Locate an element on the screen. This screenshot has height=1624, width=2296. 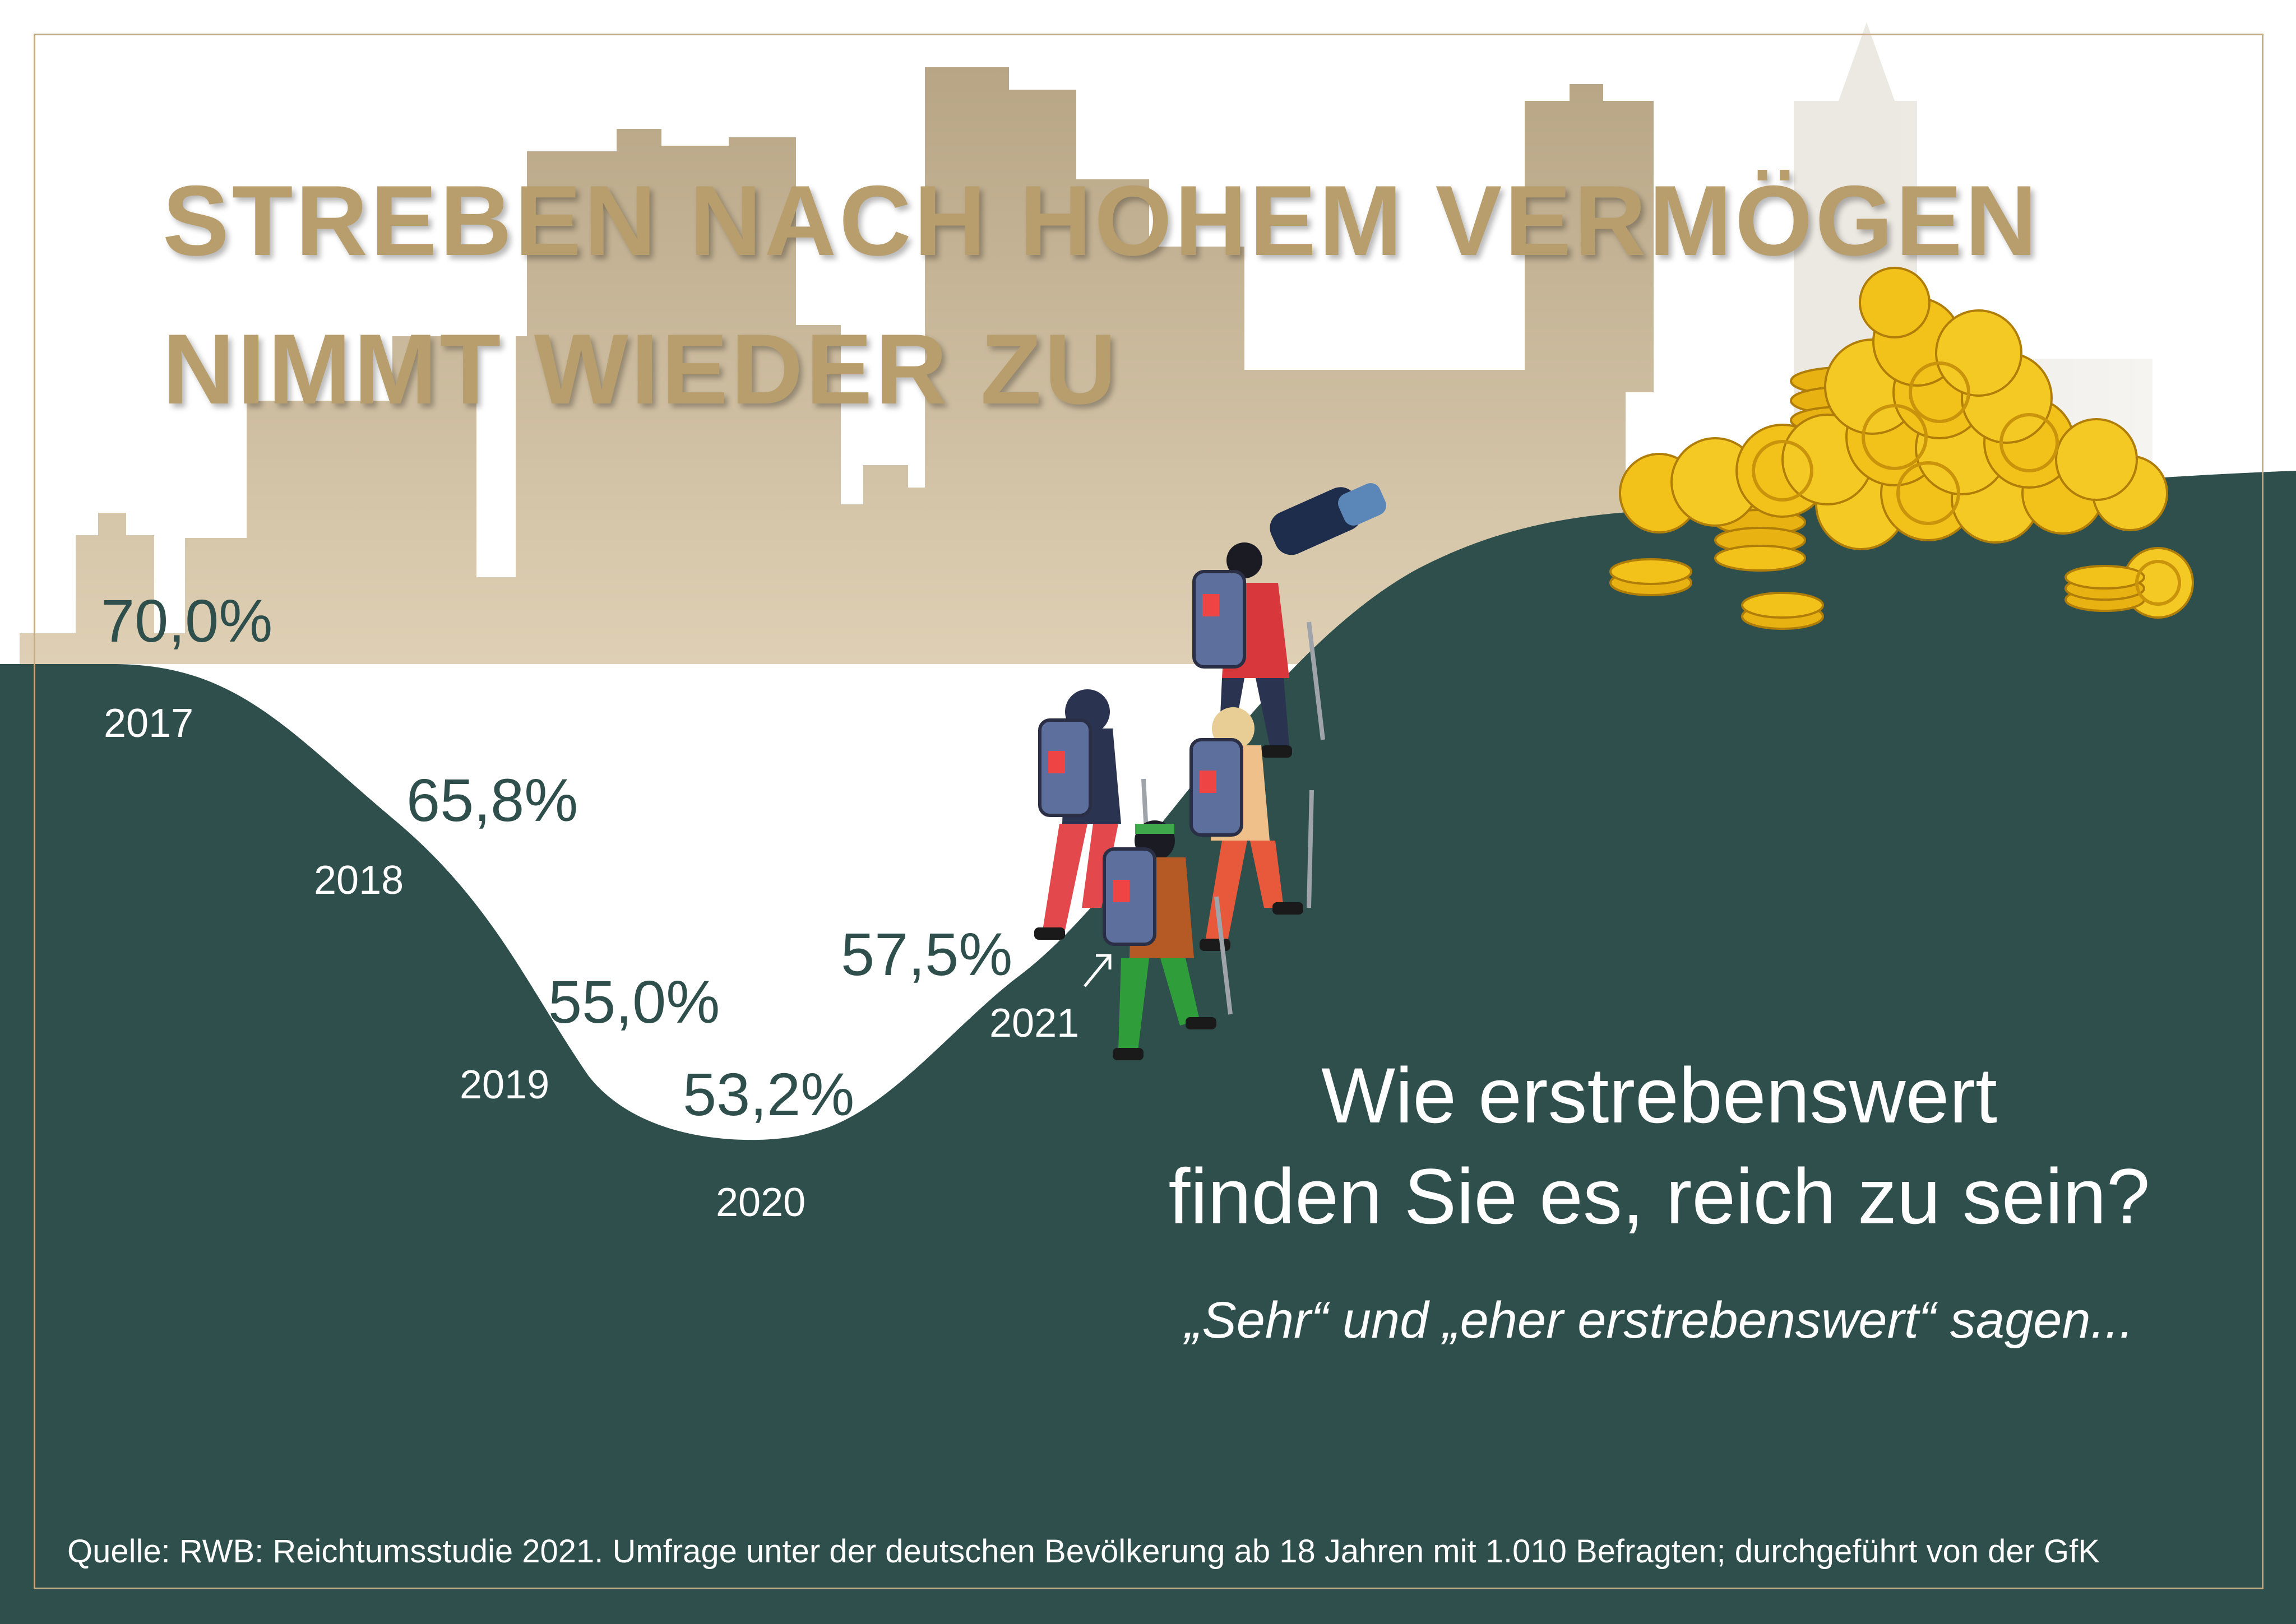
hiker-right is located at coordinates (1251, 829).